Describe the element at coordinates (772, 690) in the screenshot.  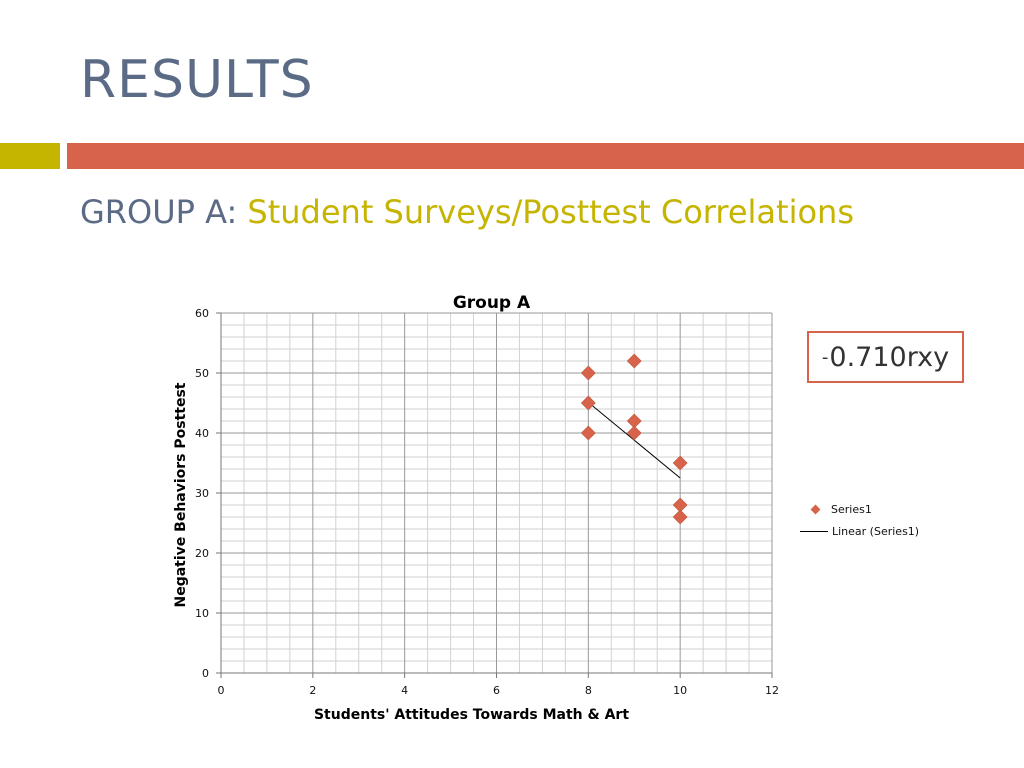
I see `x-tick-label: 12` at that location.